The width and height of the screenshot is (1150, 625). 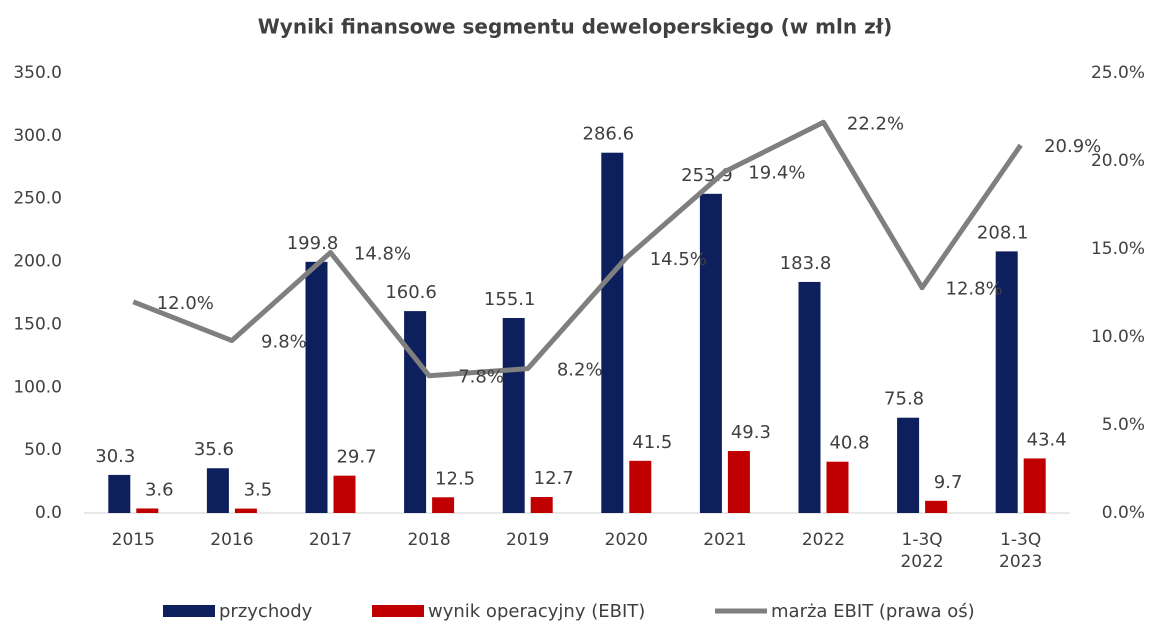 I want to click on data-label: 3.6, so click(x=159, y=489).